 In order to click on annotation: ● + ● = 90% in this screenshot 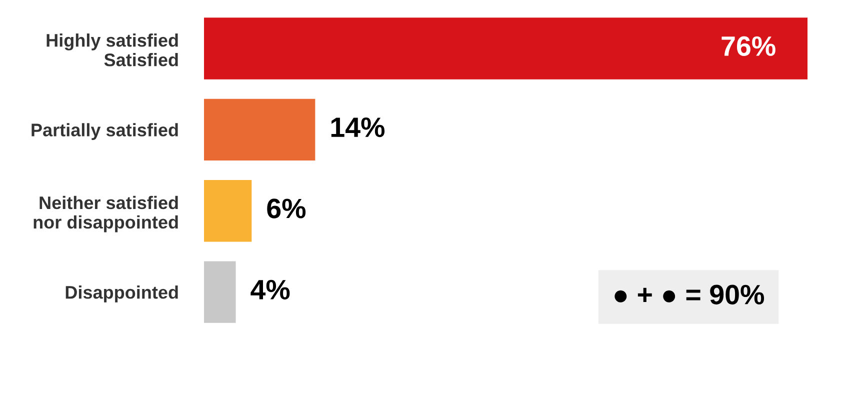, I will do `click(689, 294)`.